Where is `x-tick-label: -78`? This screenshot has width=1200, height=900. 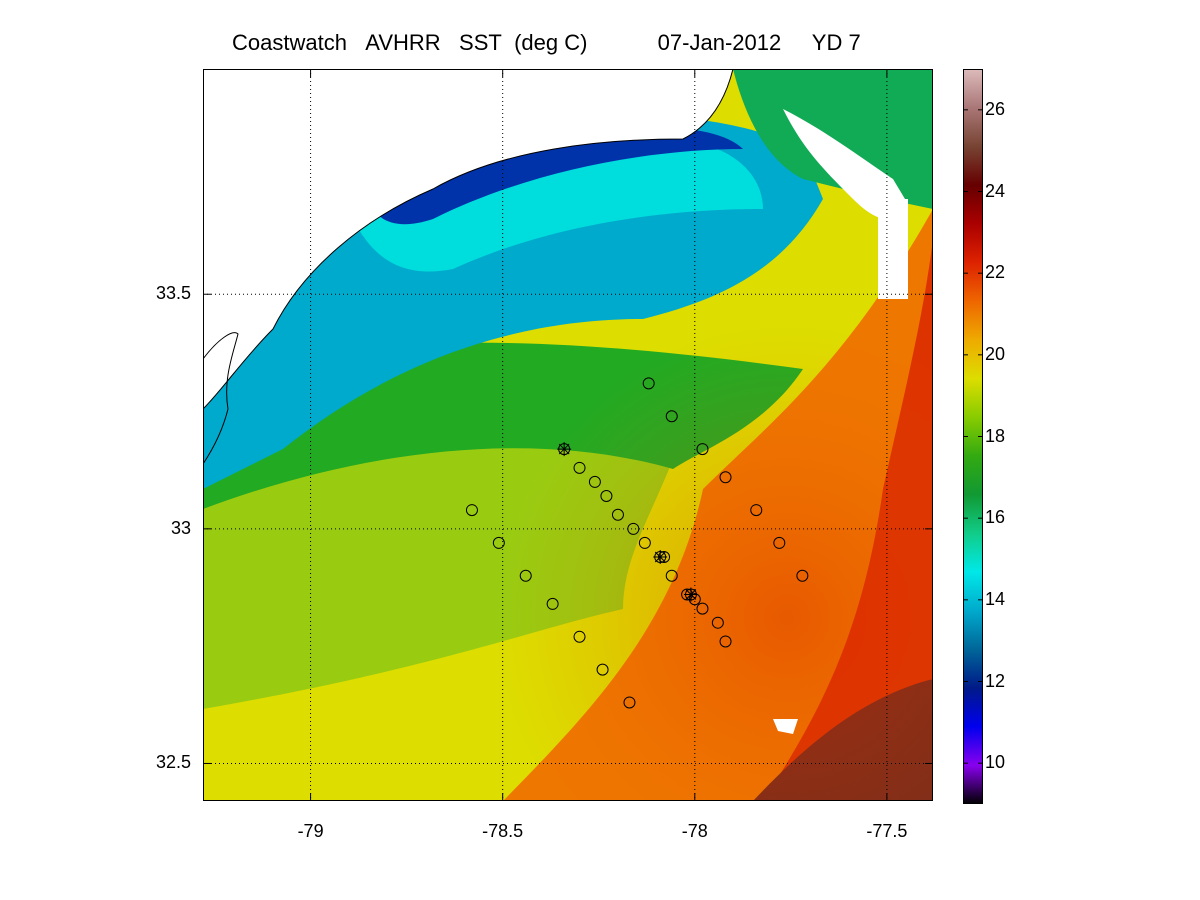 x-tick-label: -78 is located at coordinates (694, 831).